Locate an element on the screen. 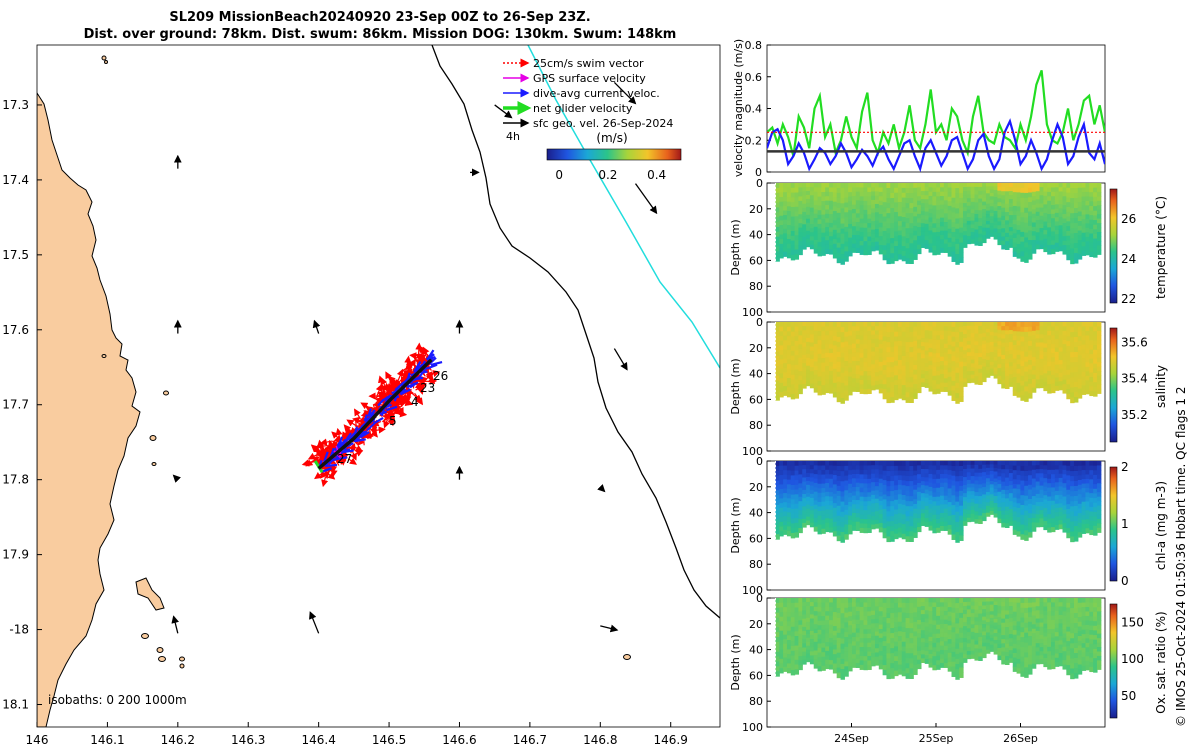 This screenshot has width=1200, height=754. map-x-tick-label: 146.1 is located at coordinates (107, 740).